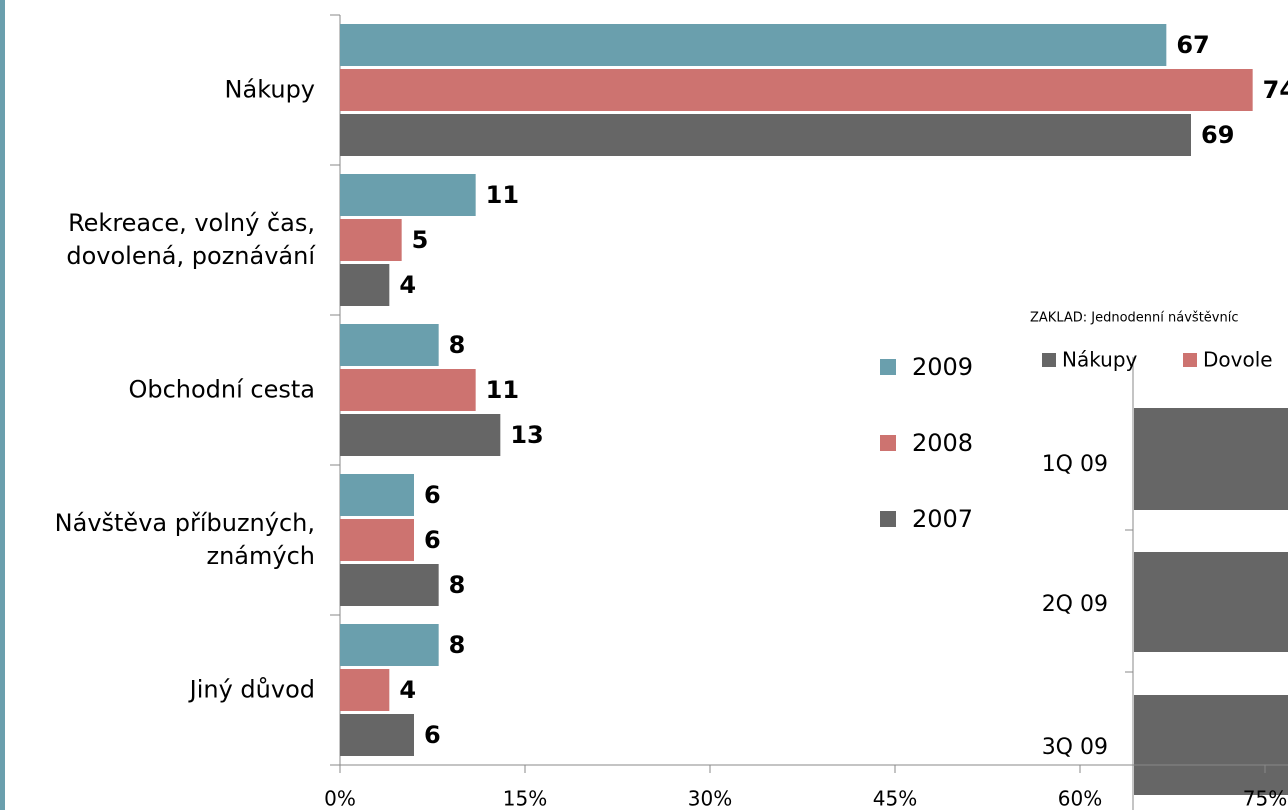 This screenshot has width=1288, height=810. I want to click on x-tick-label: 75%, so click(1265, 798).